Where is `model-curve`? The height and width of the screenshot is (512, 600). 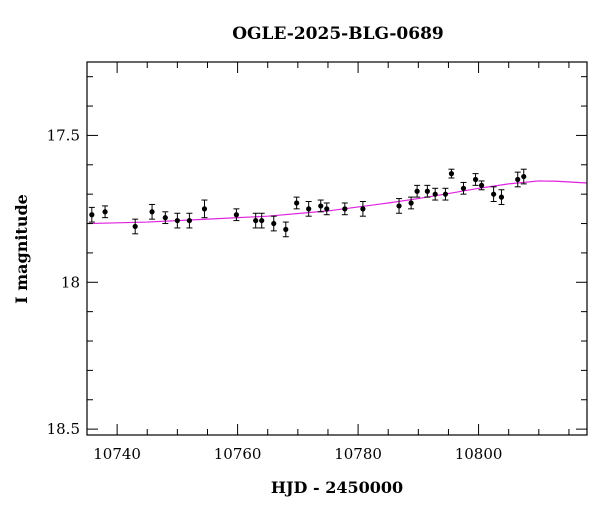
model-curve is located at coordinates (337, 202).